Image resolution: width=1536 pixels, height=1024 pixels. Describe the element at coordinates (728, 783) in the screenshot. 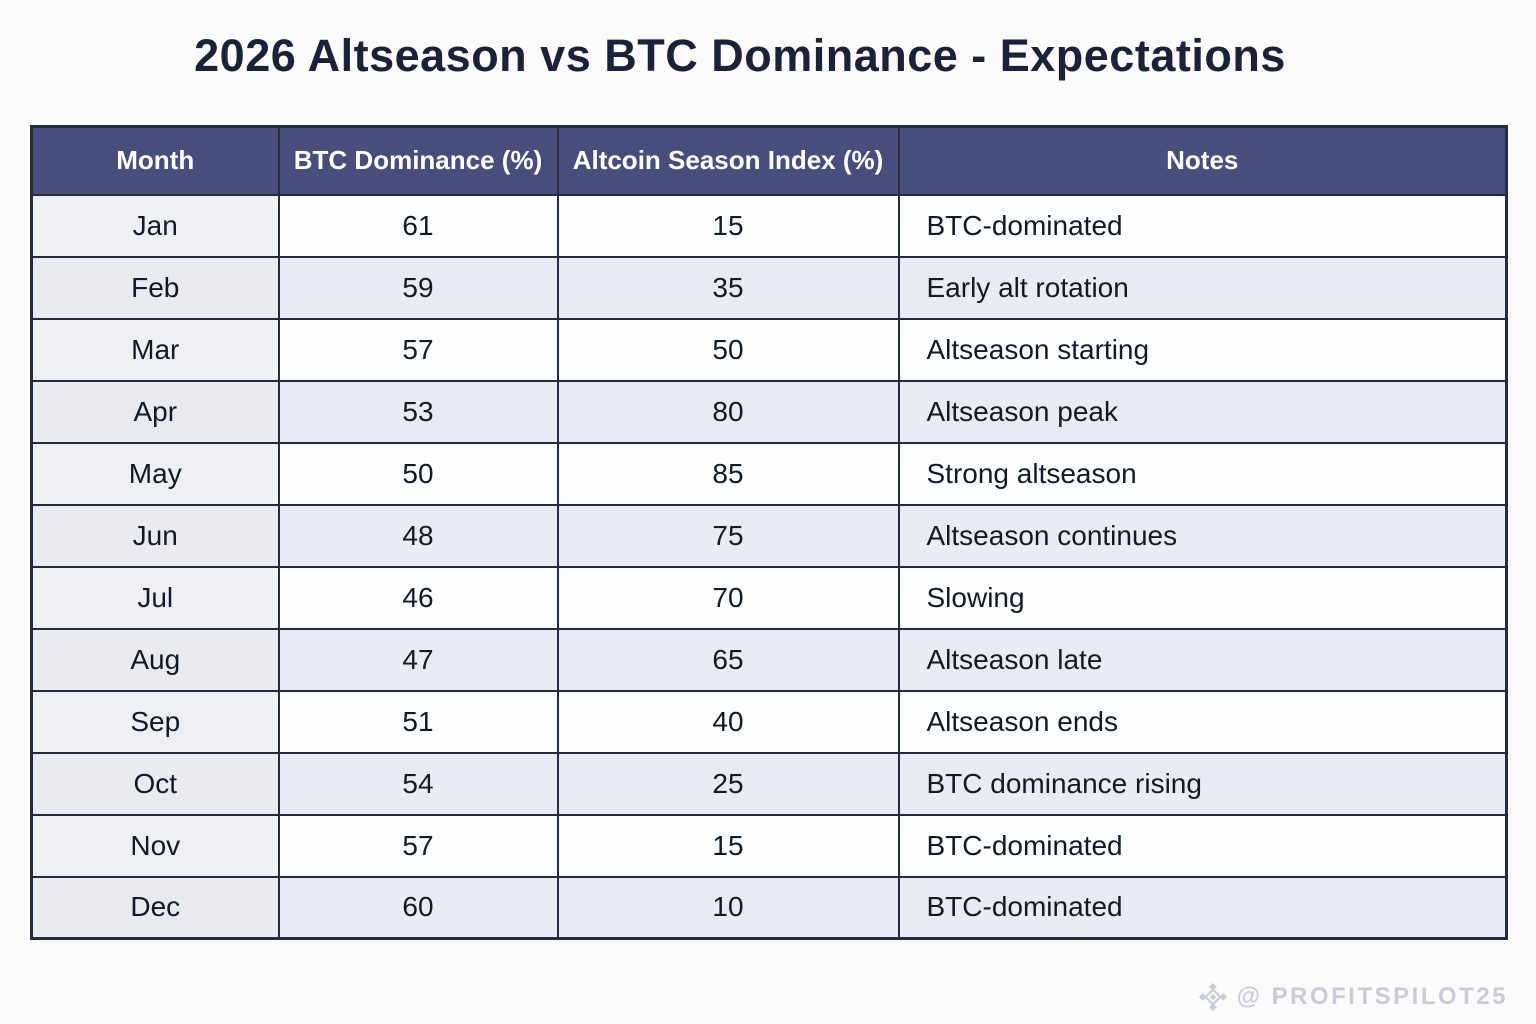

I see `alt-index-cell: 25` at that location.